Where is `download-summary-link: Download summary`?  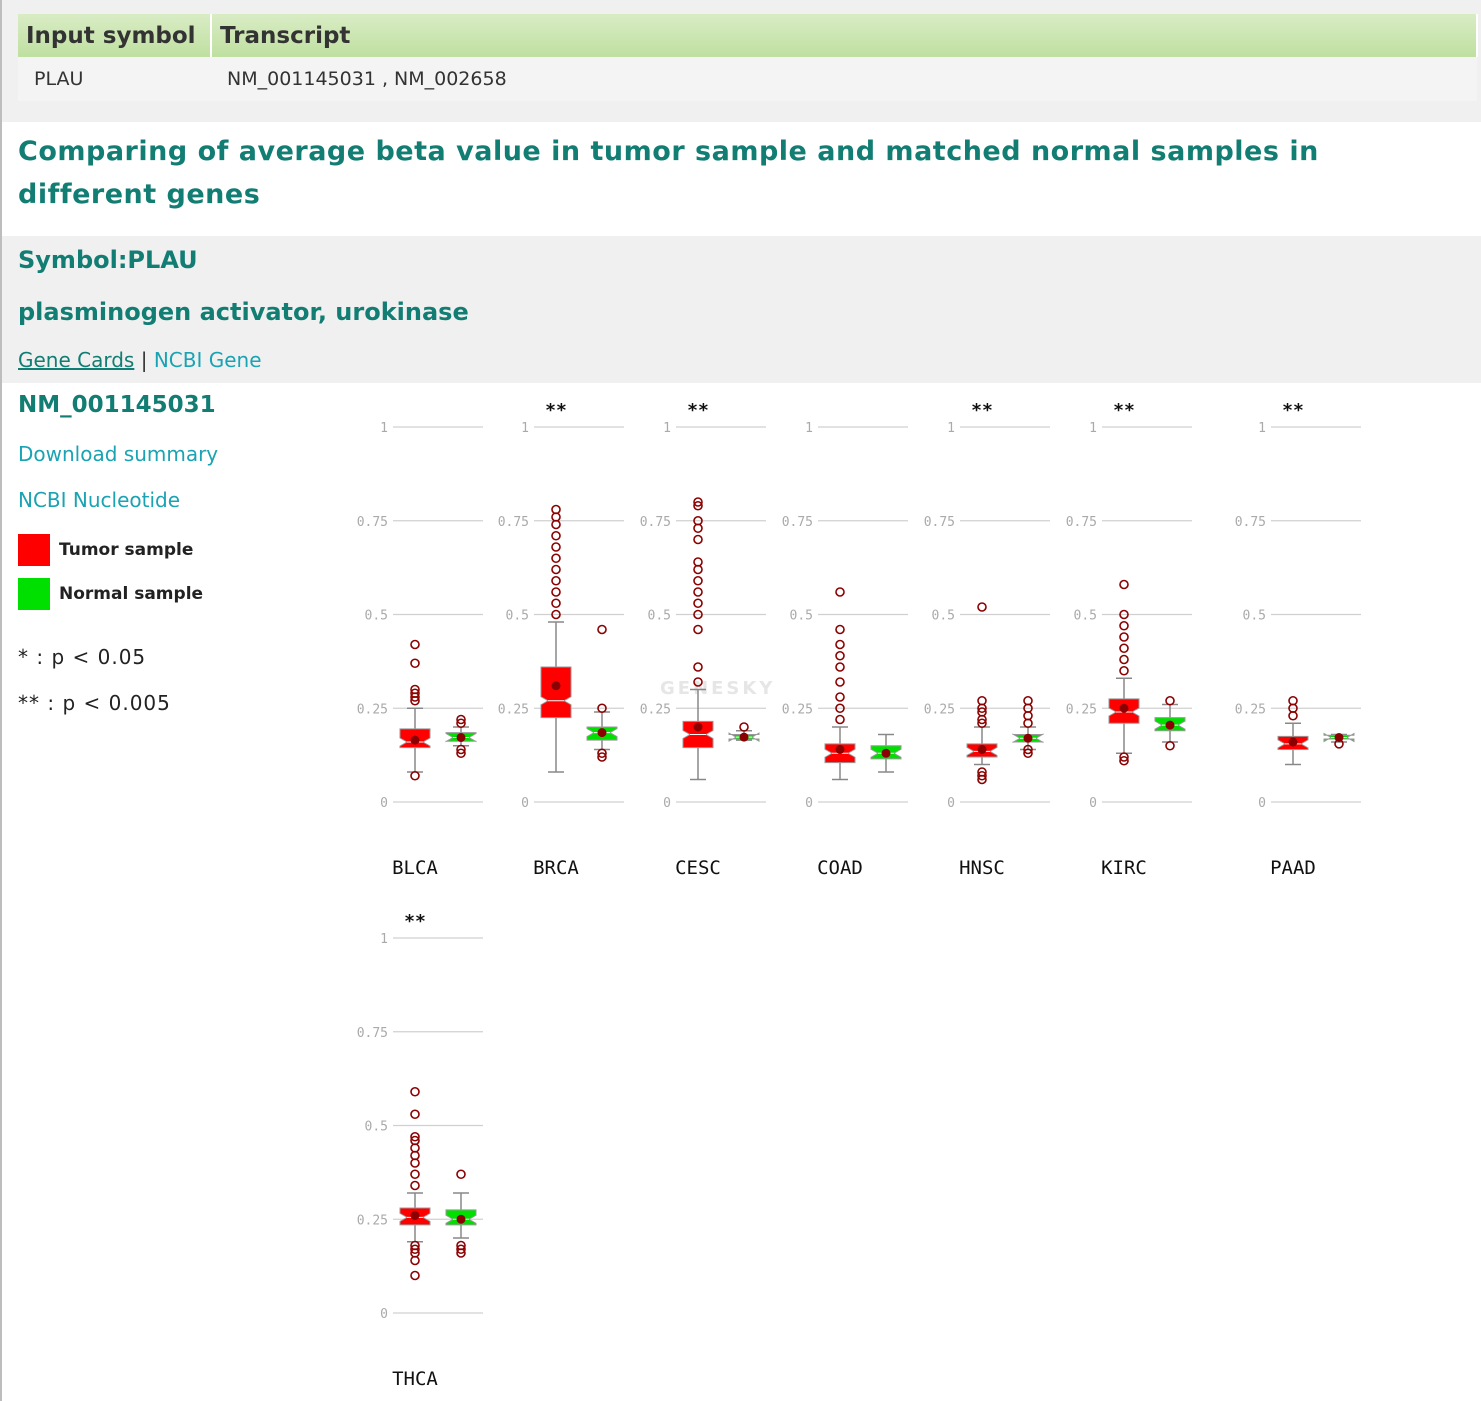
download-summary-link: Download summary is located at coordinates (118, 454).